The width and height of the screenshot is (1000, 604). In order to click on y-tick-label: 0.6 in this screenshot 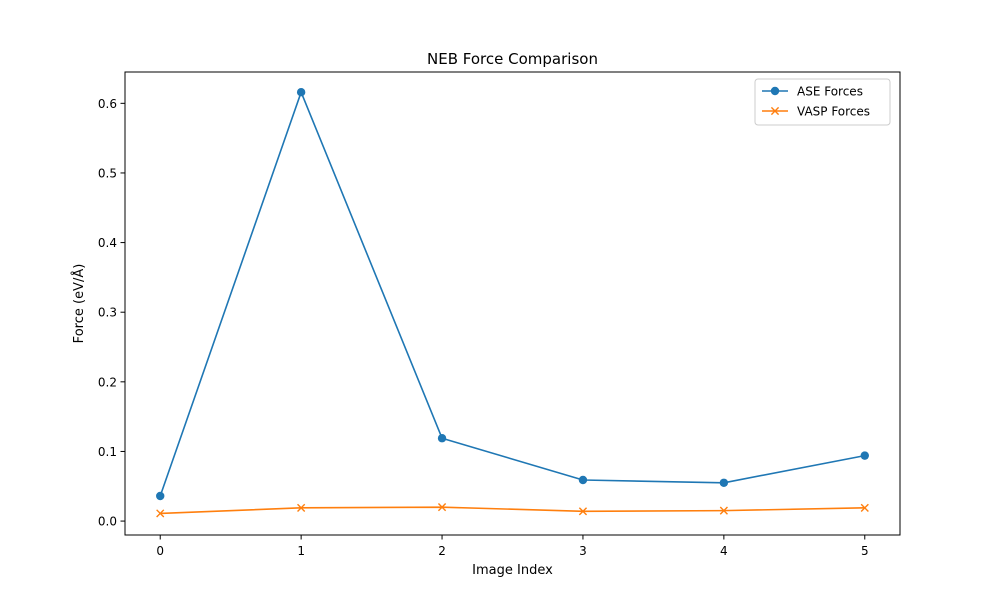, I will do `click(107, 104)`.